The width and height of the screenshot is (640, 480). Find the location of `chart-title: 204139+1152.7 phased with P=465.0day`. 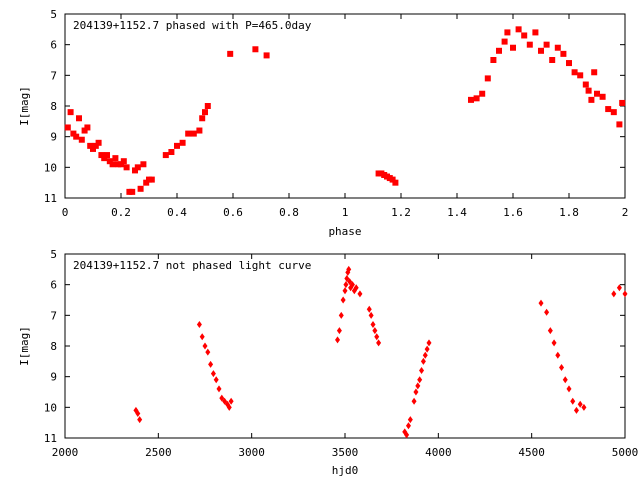

chart-title: 204139+1152.7 phased with P=465.0day is located at coordinates (192, 25).